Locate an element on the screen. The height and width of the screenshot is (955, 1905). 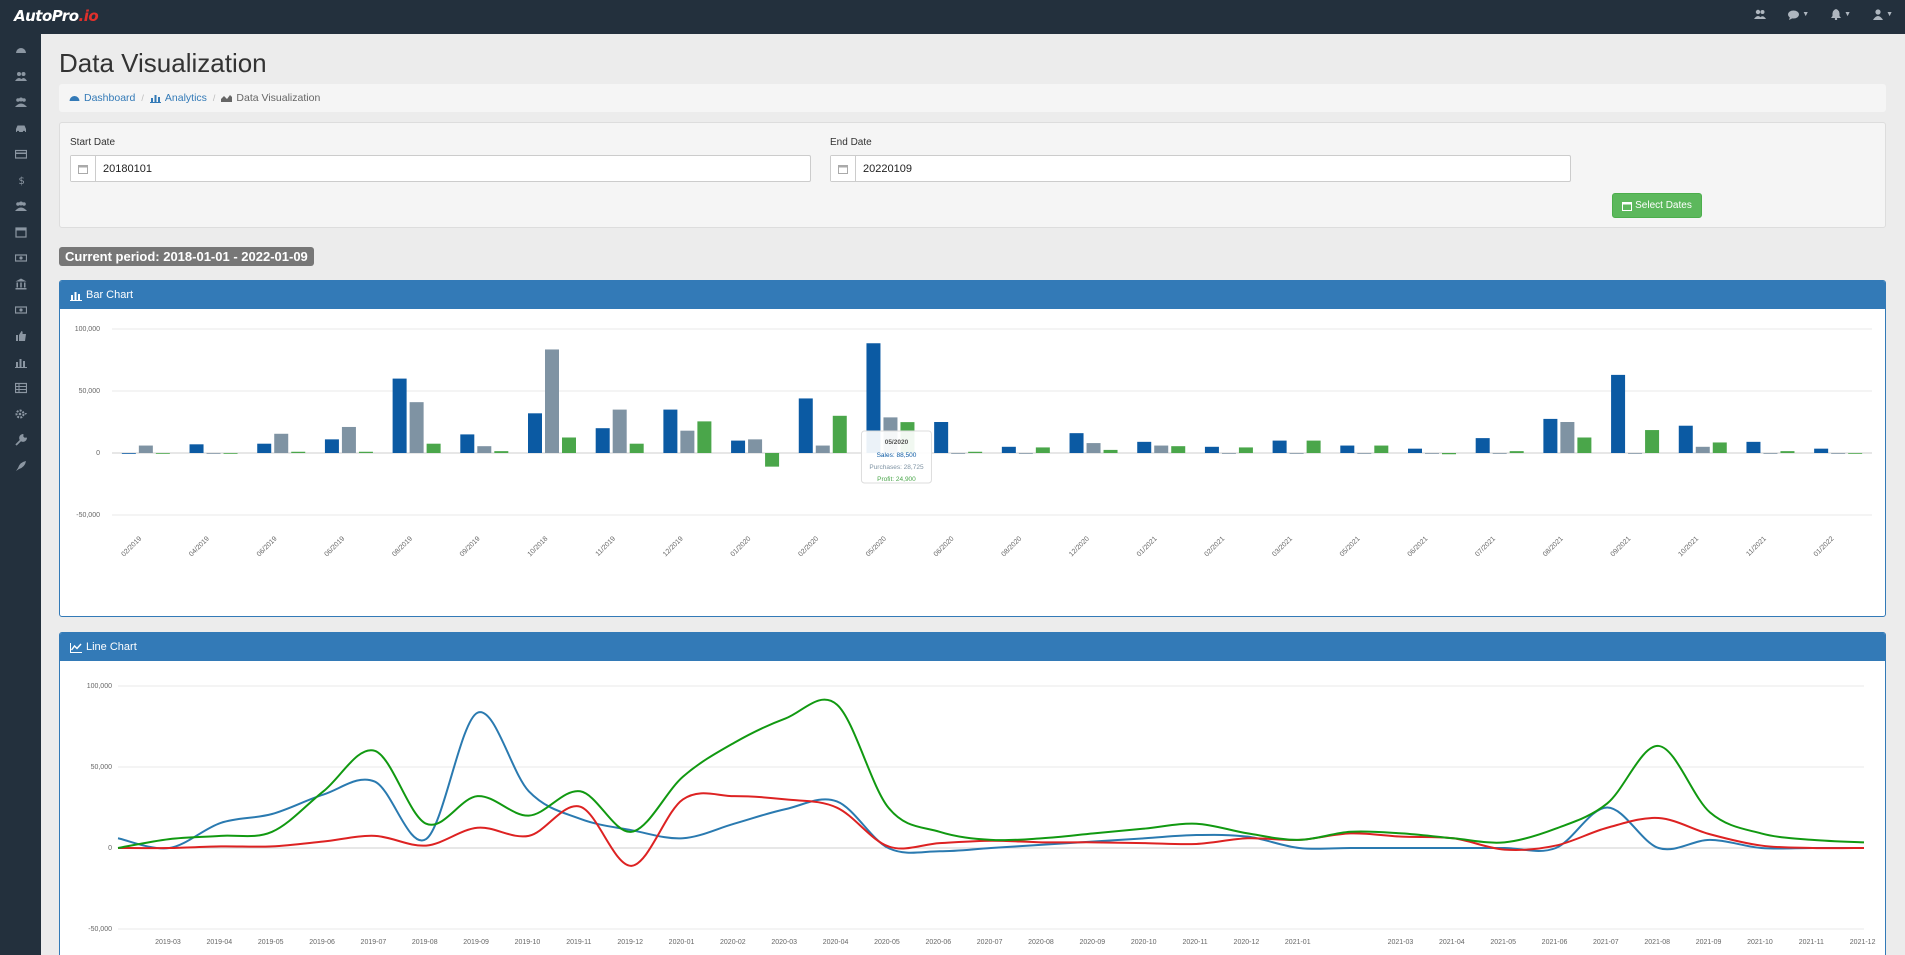
x-tick-label: 2019-08 is located at coordinates (425, 942).